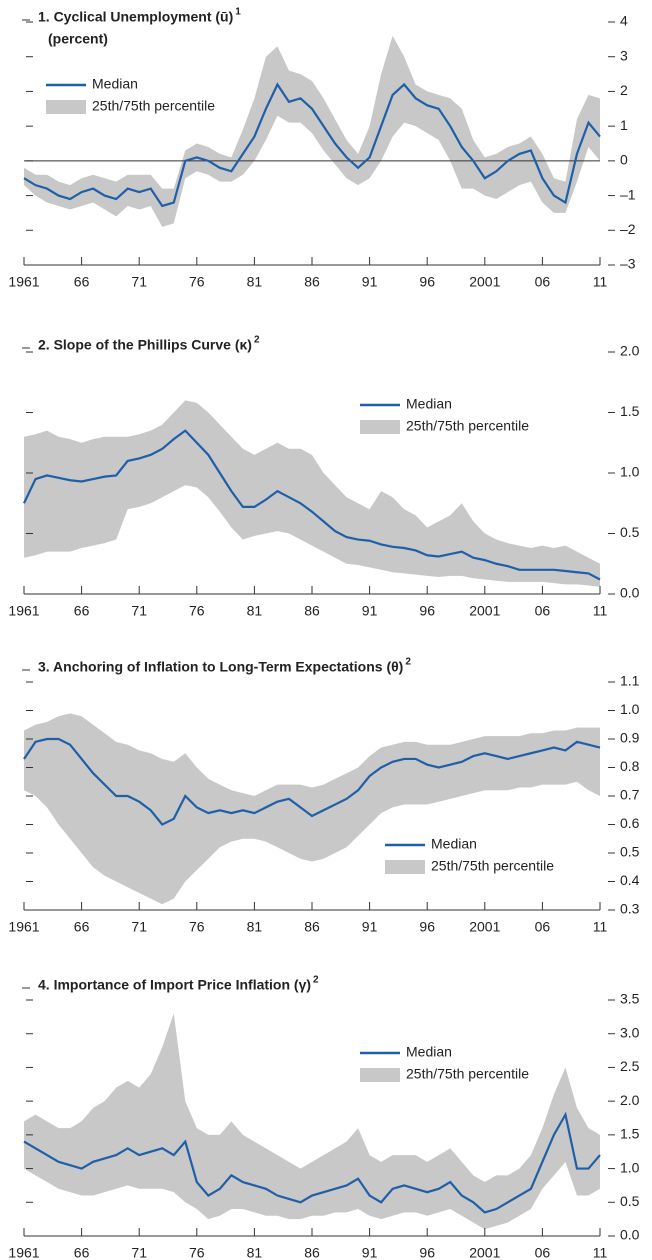 This screenshot has height=1260, width=652. Describe the element at coordinates (630, 999) in the screenshot. I see `y-tick-label: 3.5` at that location.